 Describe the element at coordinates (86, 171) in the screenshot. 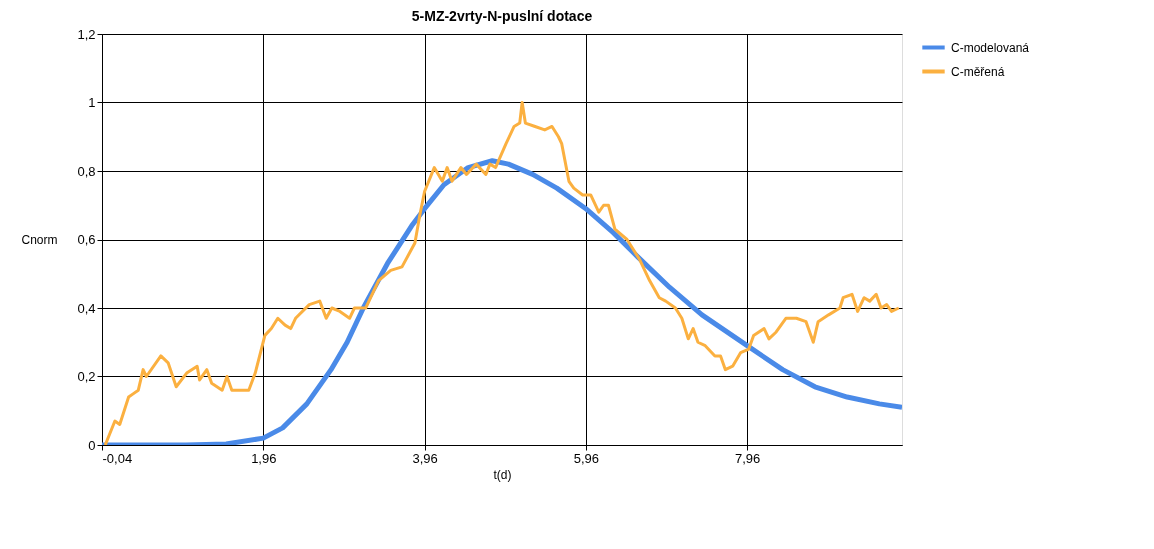

I see `y-tick-label: 0,8` at that location.